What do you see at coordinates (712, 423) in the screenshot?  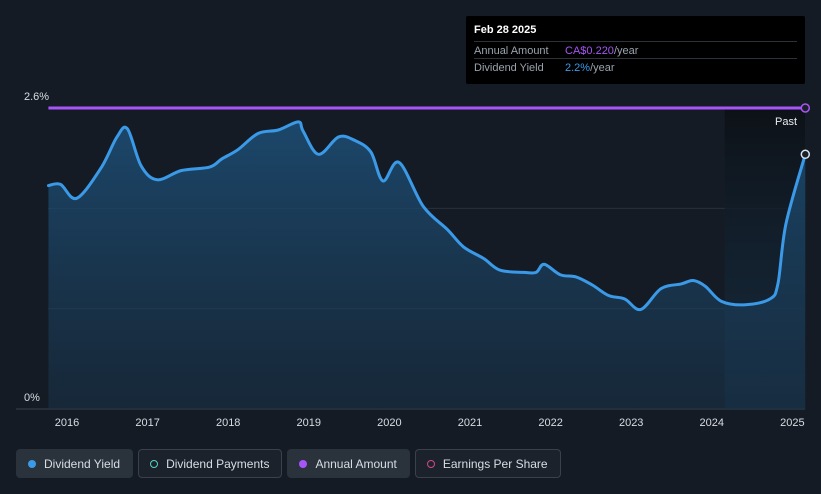 I see `x-tick-label: 2024` at bounding box center [712, 423].